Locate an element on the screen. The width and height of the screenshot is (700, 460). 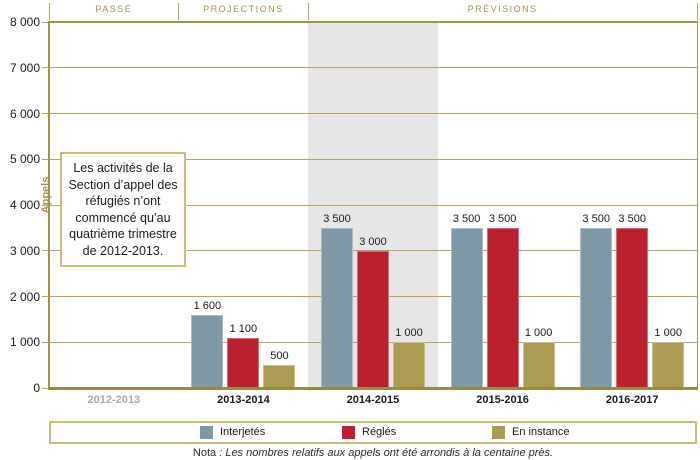
legend: Interjetés Réglés En instance is located at coordinates (373, 432).